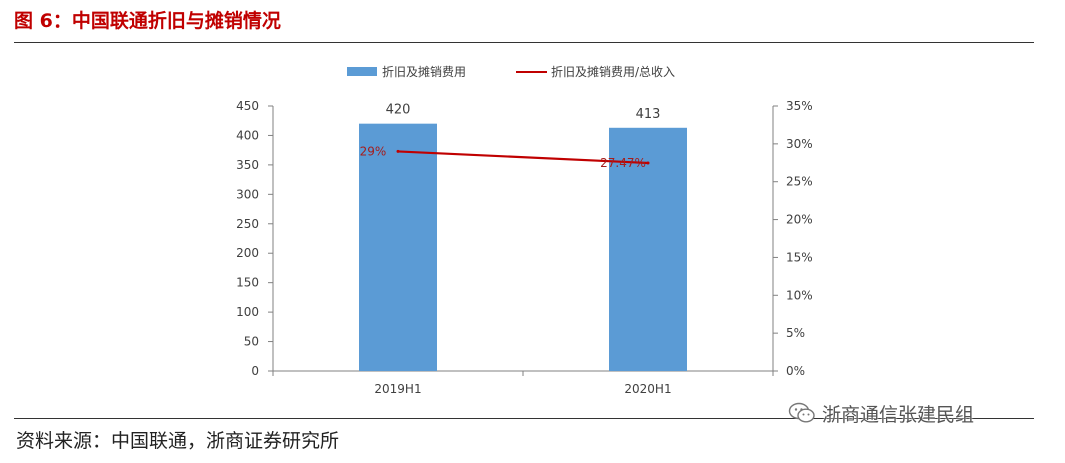  Describe the element at coordinates (247, 194) in the screenshot. I see `left-axis-tick-label: 300` at that location.